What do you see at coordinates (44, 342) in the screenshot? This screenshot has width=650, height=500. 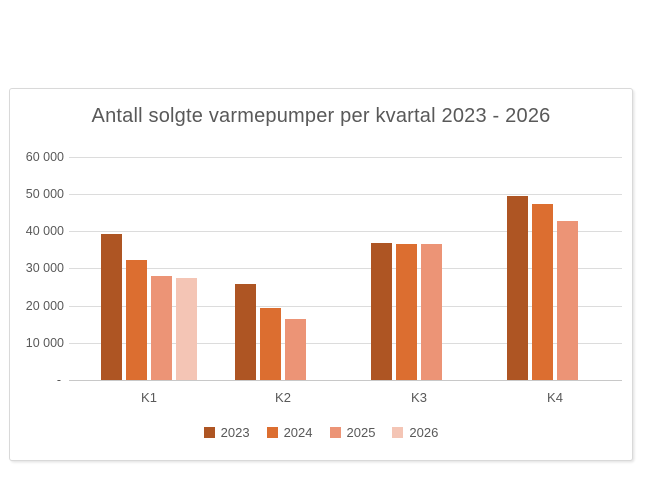 I see `y-axis-tick-label: 10 000` at bounding box center [44, 342].